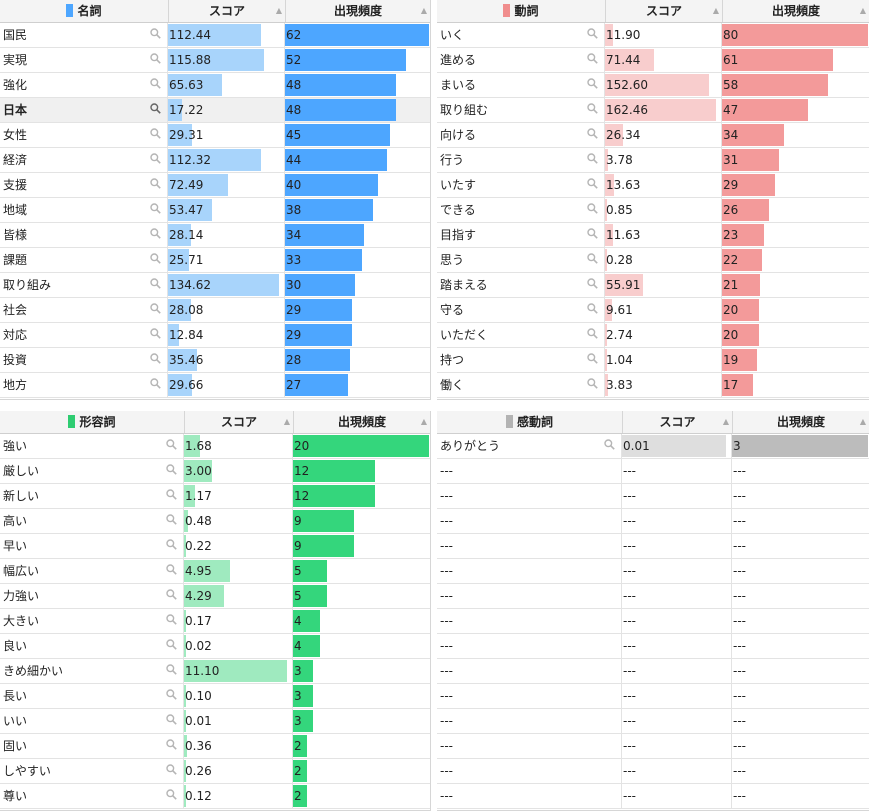  Describe the element at coordinates (215, 571) in the screenshot. I see `table-row: 幅広い 4.95 5` at that location.